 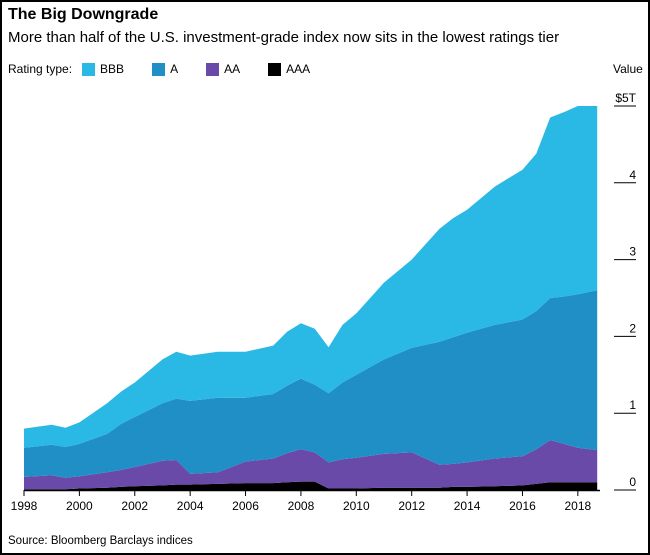 What do you see at coordinates (245, 506) in the screenshot?
I see `x-tick-label-2006: 2006` at bounding box center [245, 506].